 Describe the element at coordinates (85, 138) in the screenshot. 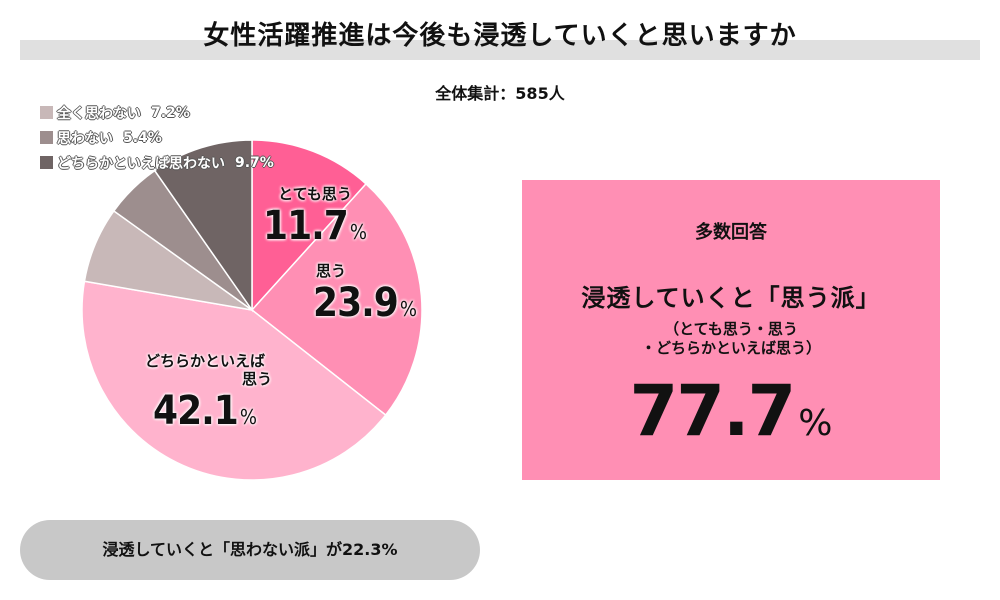

I see `legend-label: 思わない` at that location.